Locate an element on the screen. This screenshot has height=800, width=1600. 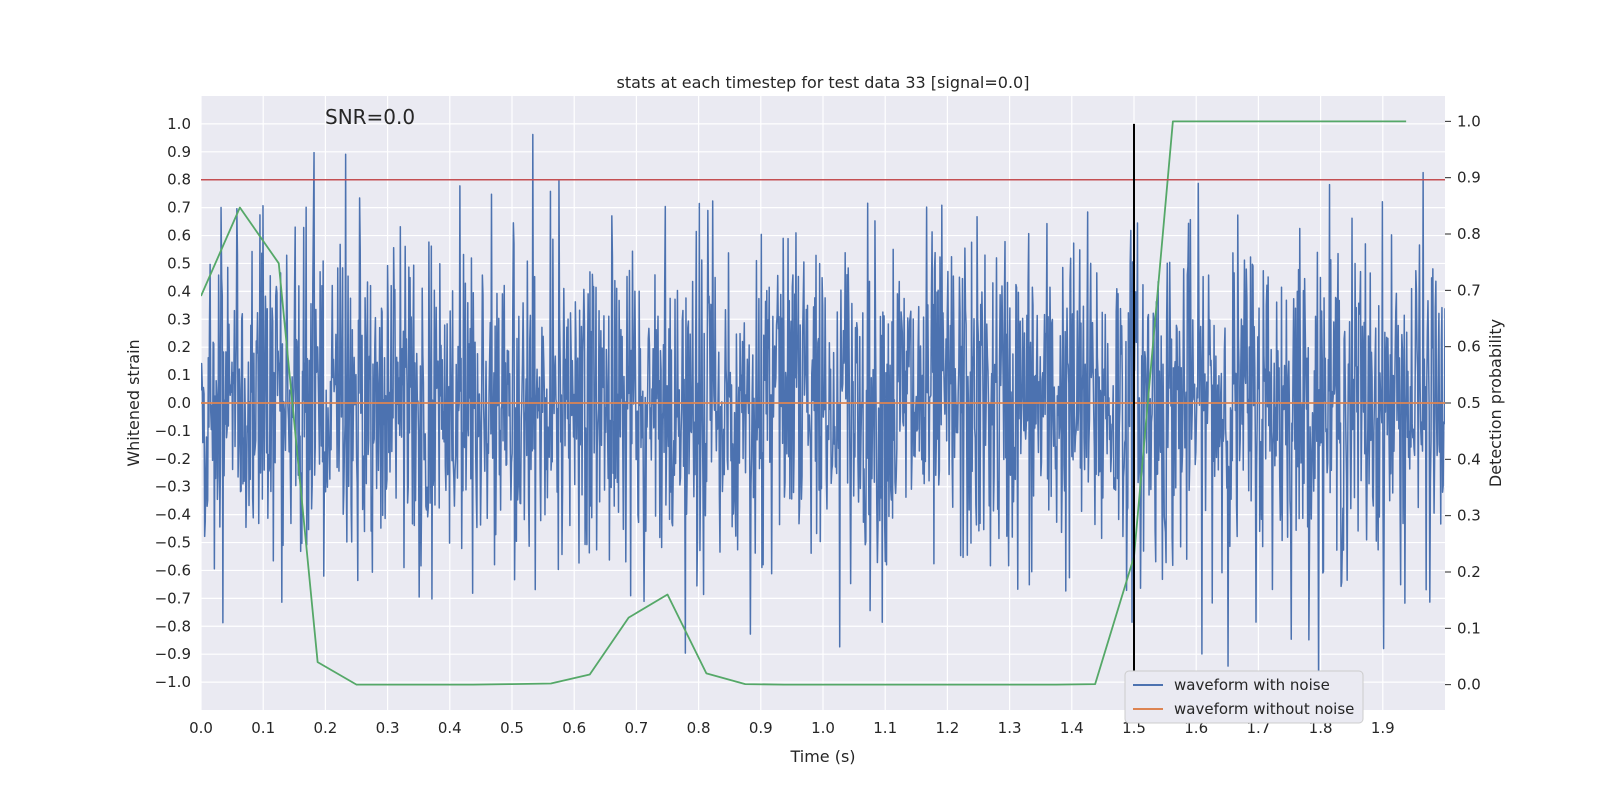
y-axis-label: Whitened strain is located at coordinates (133, 402).